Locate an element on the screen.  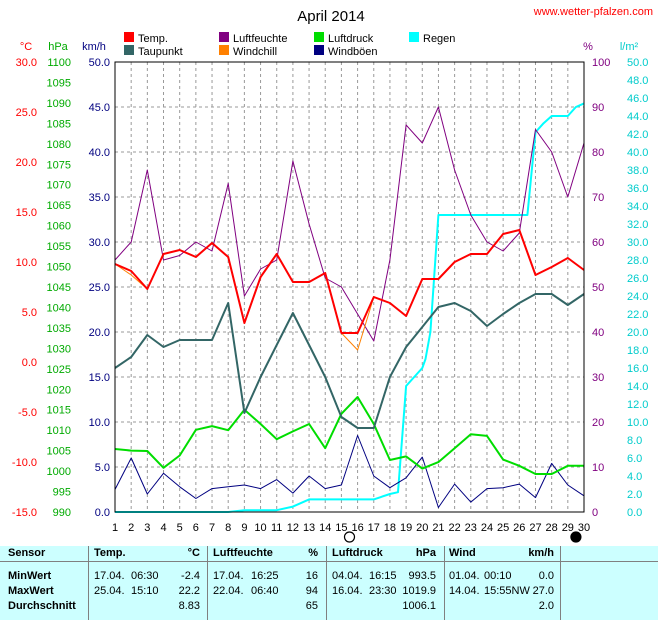
x-tick-label: 7 is located at coordinates (212, 528).